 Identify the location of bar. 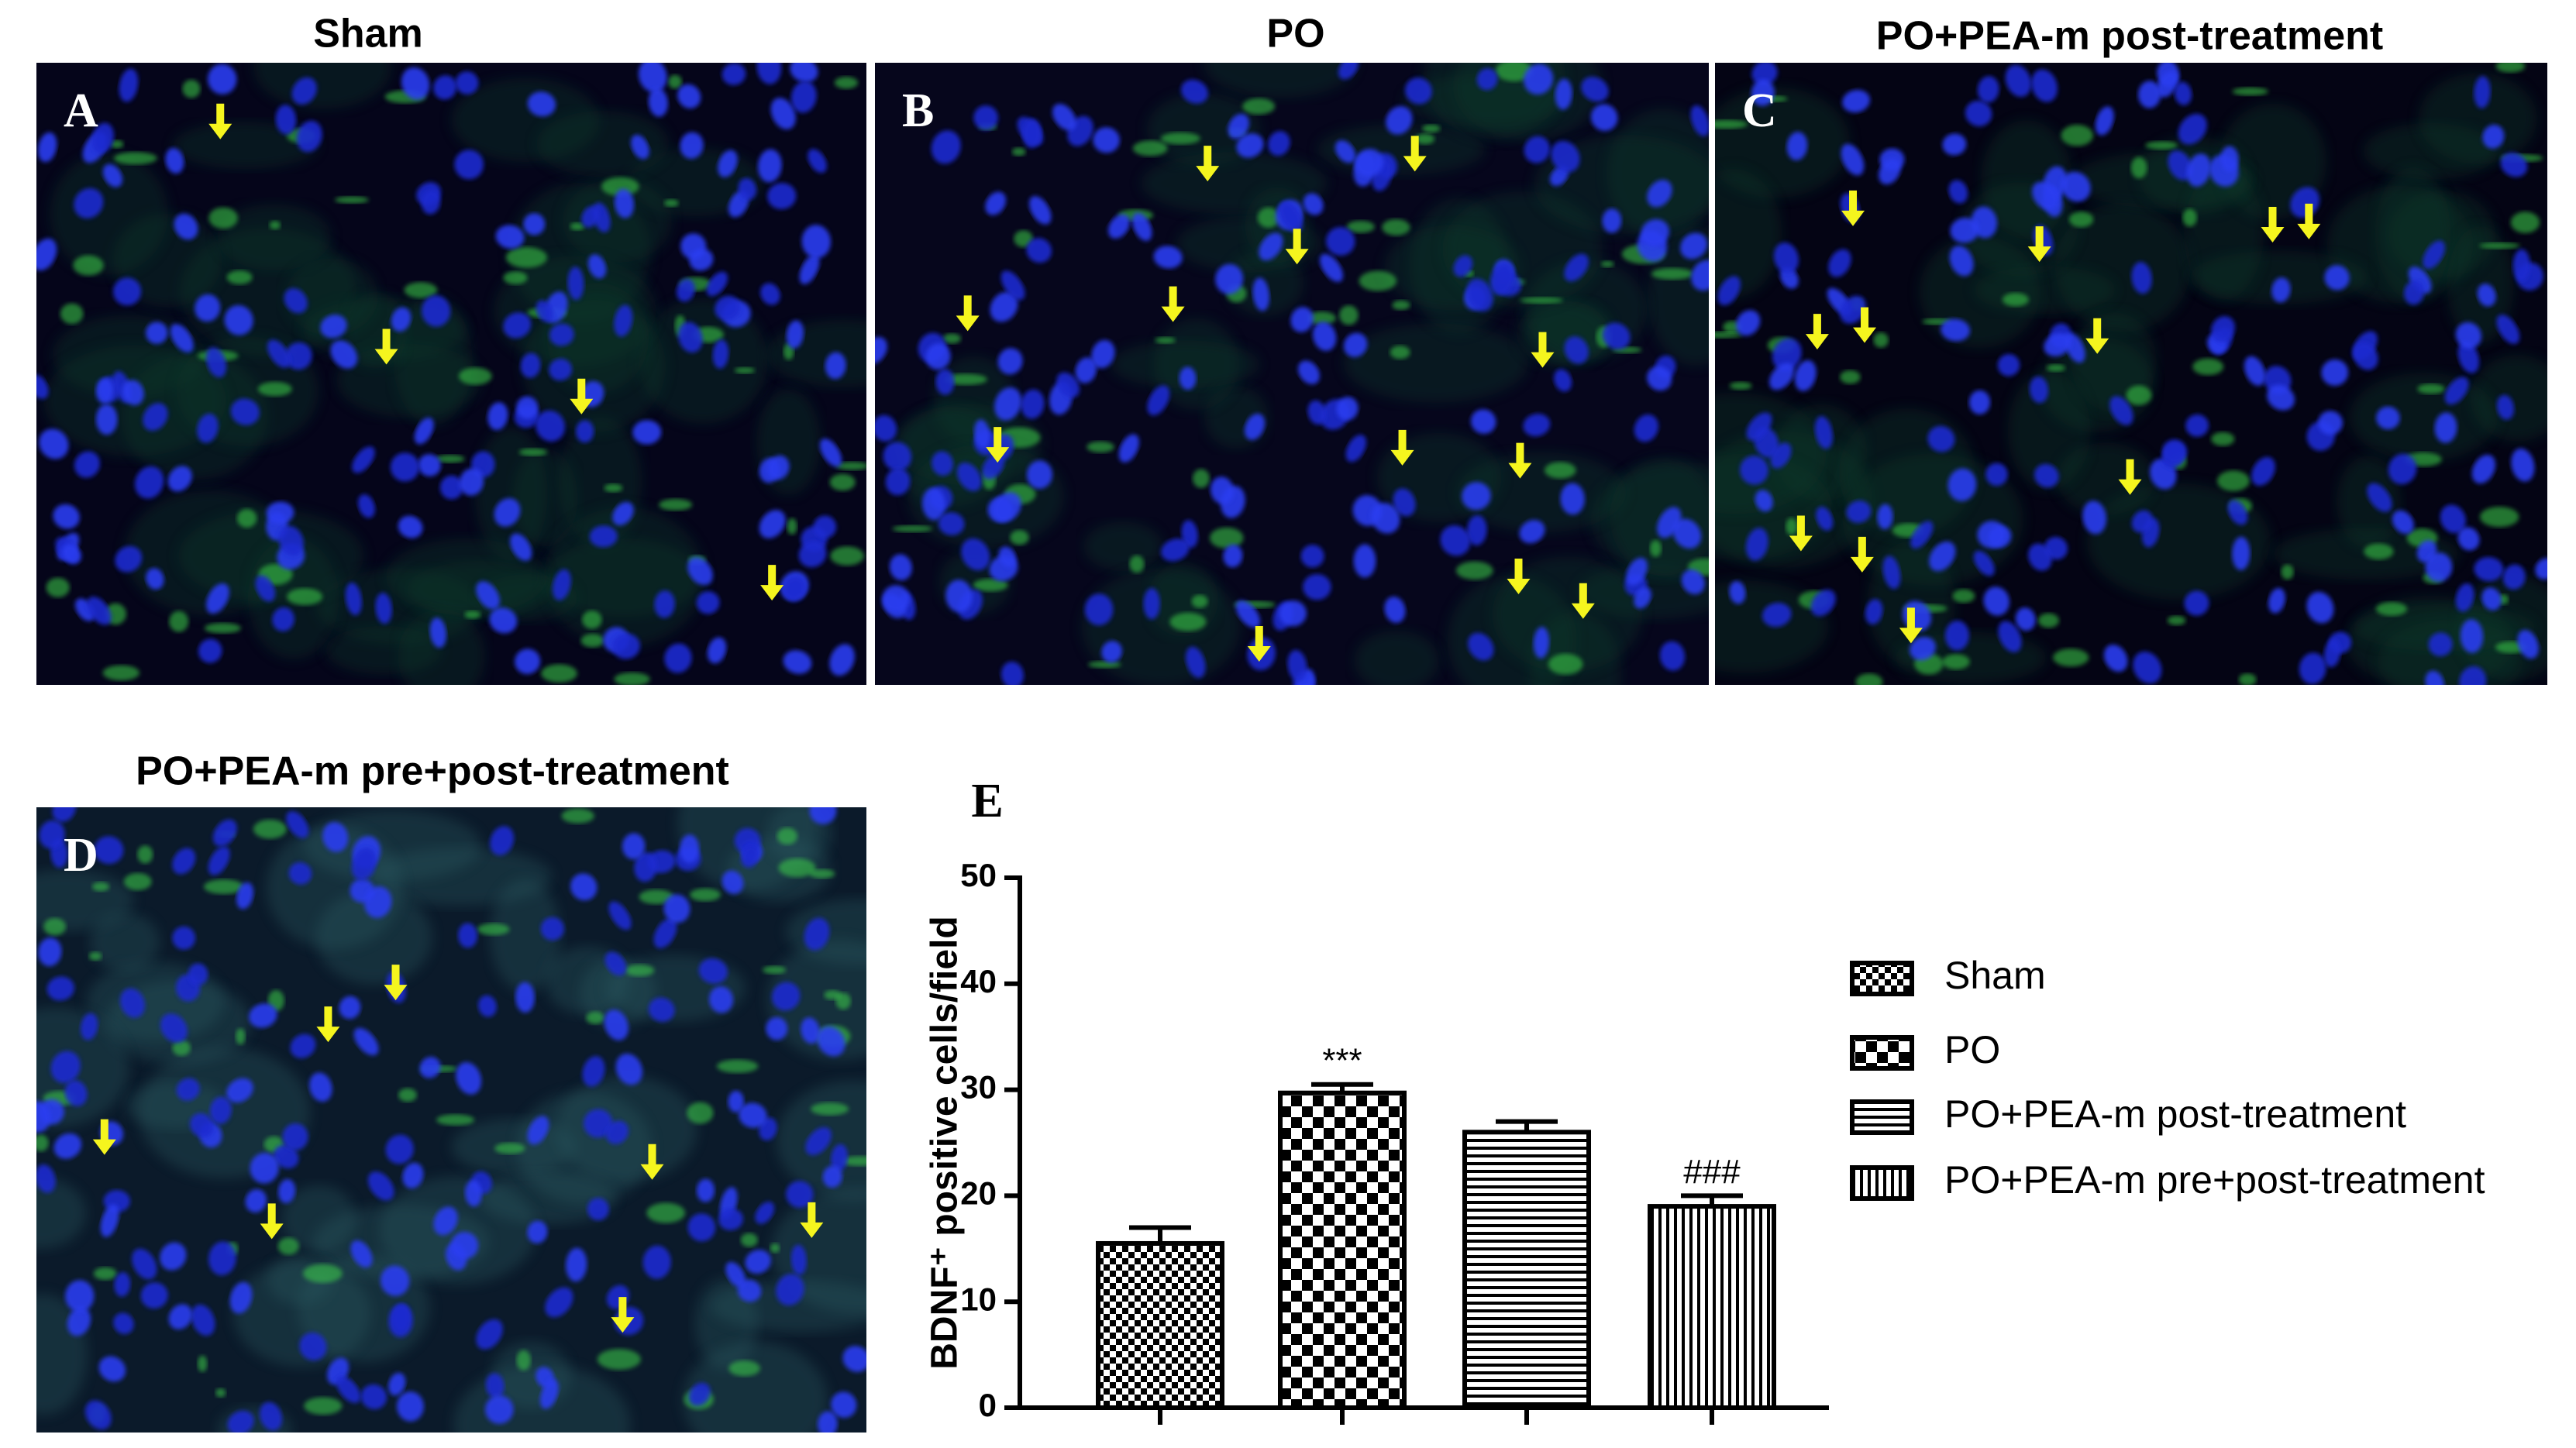
(1342, 1250).